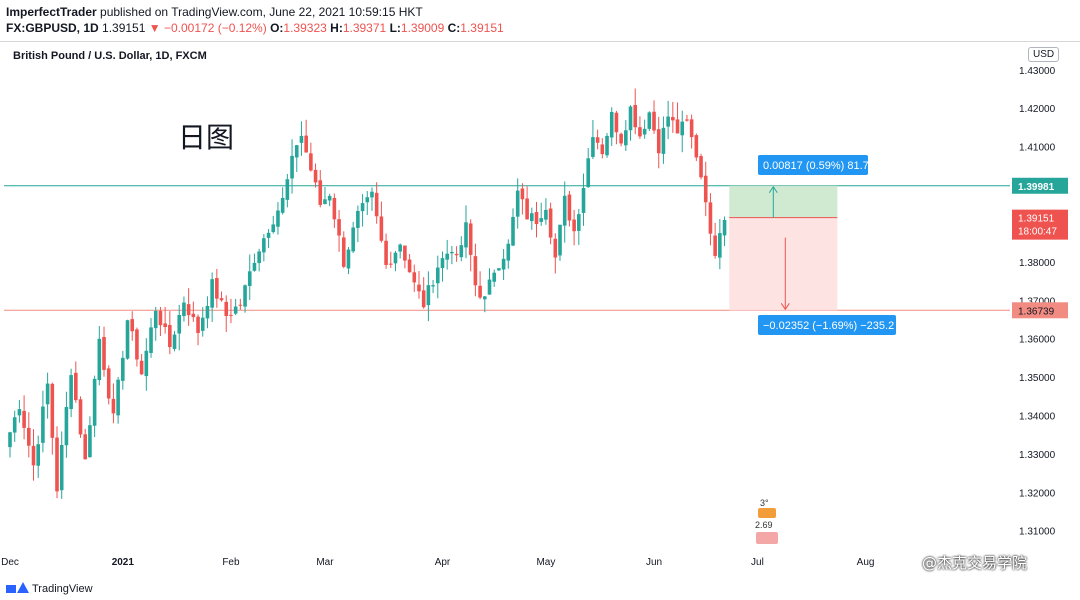 Image resolution: width=1080 pixels, height=600 pixels. I want to click on x-tick-label: Jul, so click(757, 562).